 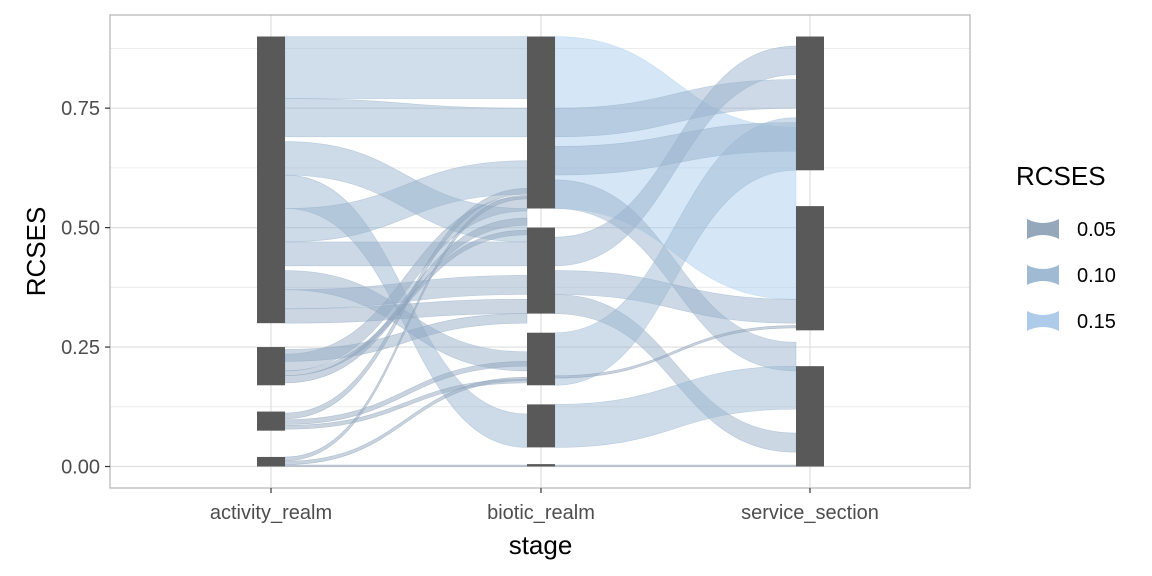 What do you see at coordinates (271, 513) in the screenshot?
I see `x-tick-label: activity_realm` at bounding box center [271, 513].